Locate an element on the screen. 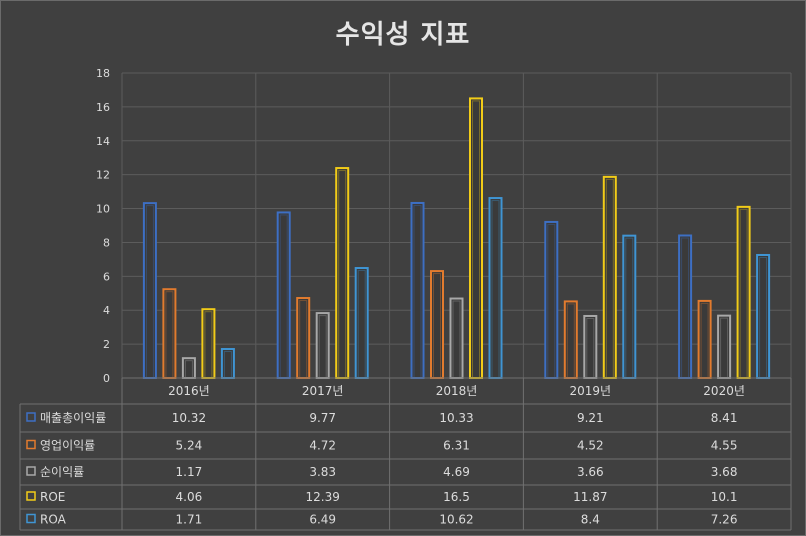 The height and width of the screenshot is (536, 806). legend-label: ROA is located at coordinates (53, 520).